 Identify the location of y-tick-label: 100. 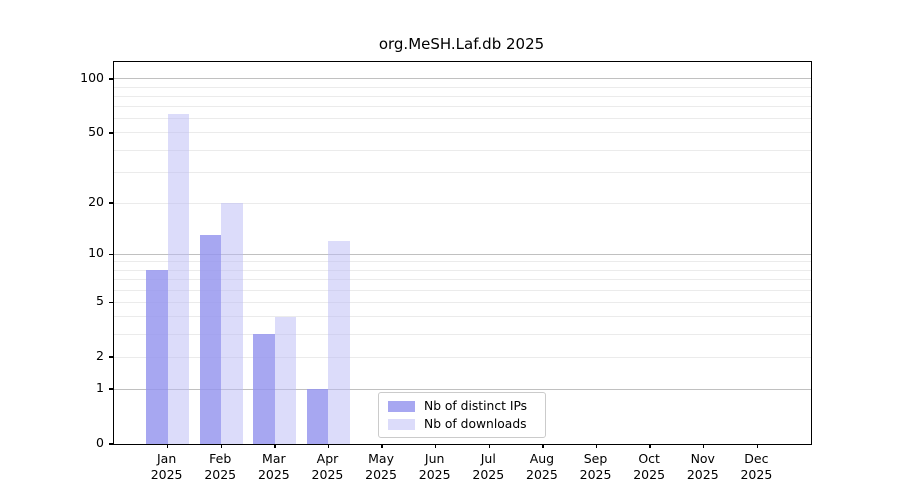
(92, 77).